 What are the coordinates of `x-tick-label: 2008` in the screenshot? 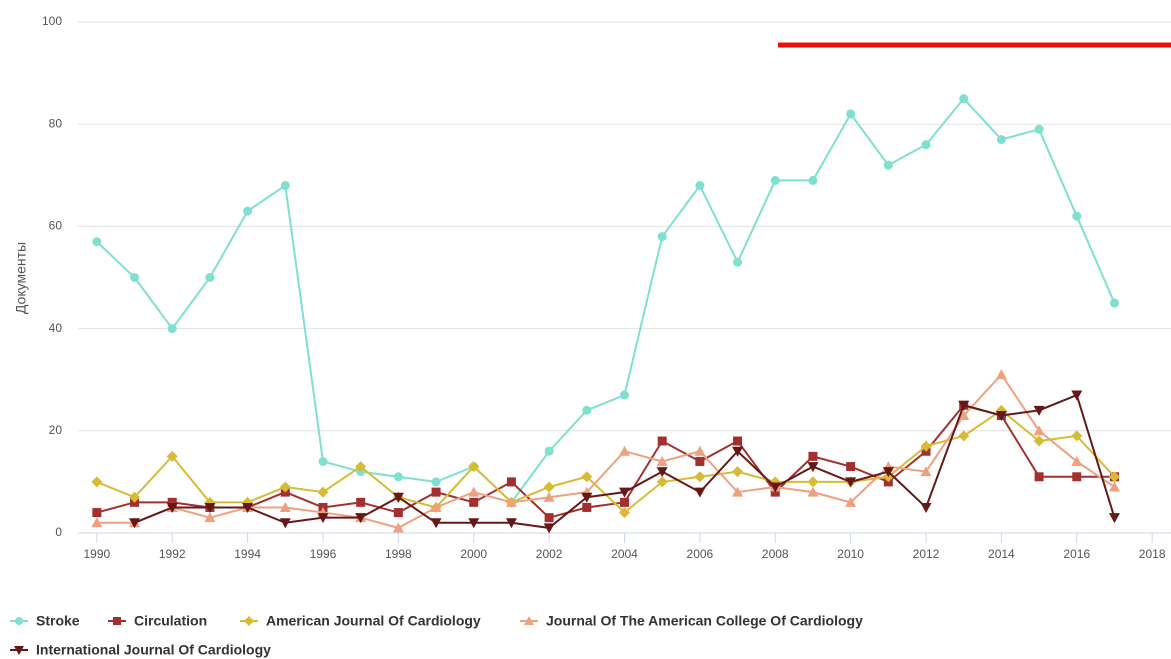 It's located at (775, 554).